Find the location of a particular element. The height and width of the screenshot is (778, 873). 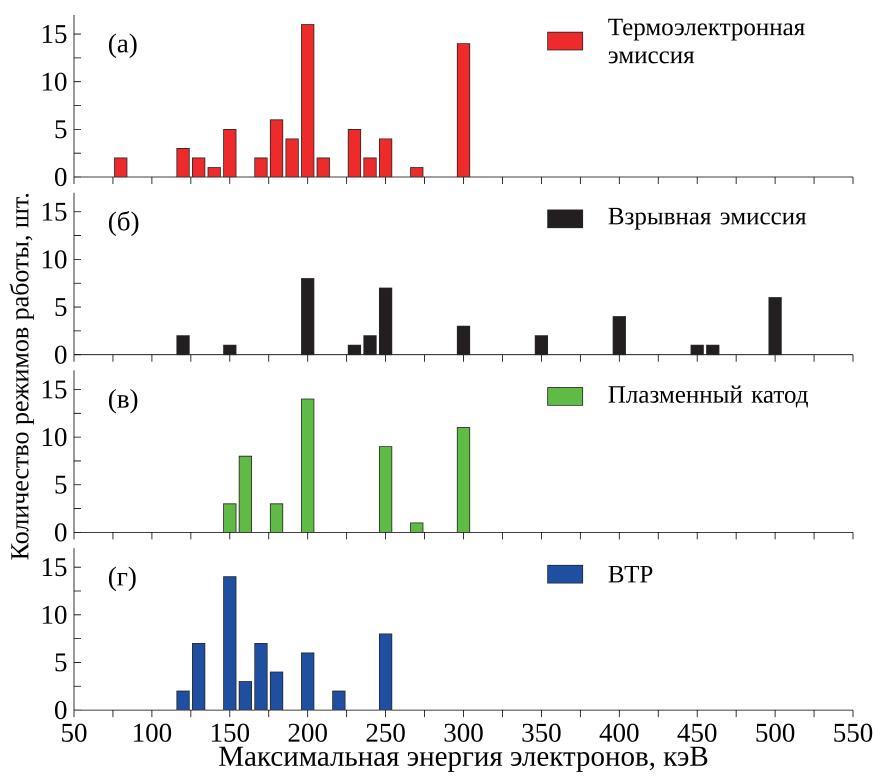

legend-label: Взрывная эмиссия is located at coordinates (707, 219).